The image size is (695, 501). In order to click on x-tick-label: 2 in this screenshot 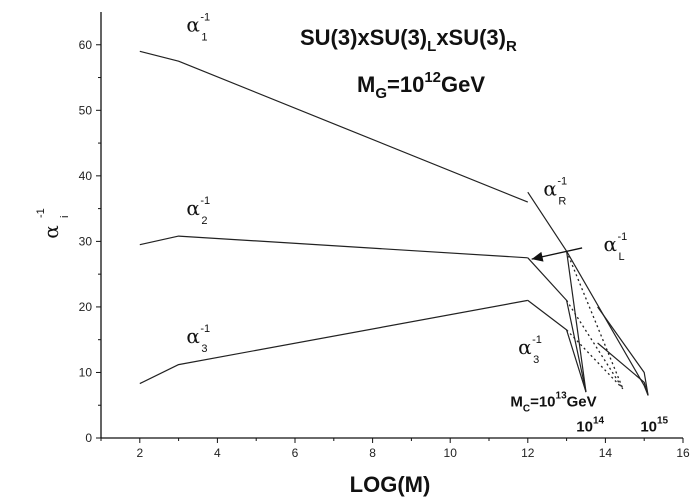, I will do `click(139, 453)`.